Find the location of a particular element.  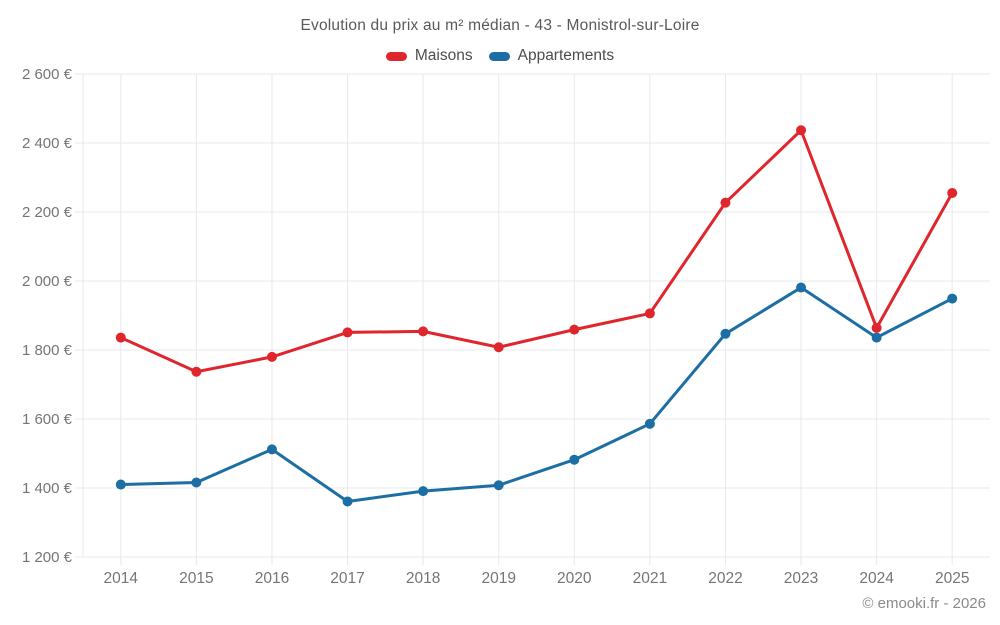

y-axis-tick-label: 1 400 € is located at coordinates (47, 488).